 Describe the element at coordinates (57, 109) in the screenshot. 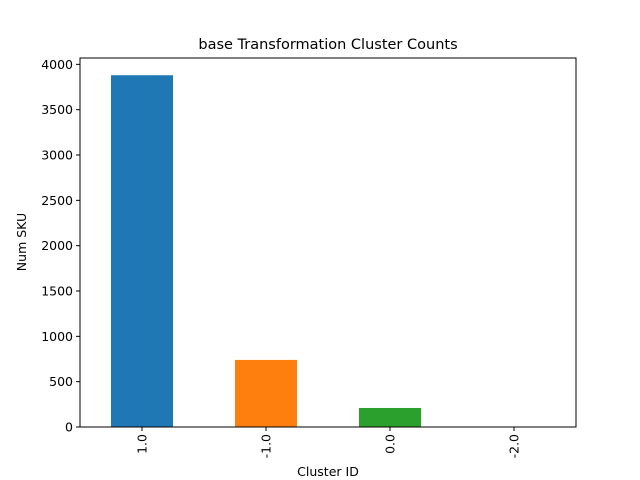

I see `y-tick-label: 3500` at that location.